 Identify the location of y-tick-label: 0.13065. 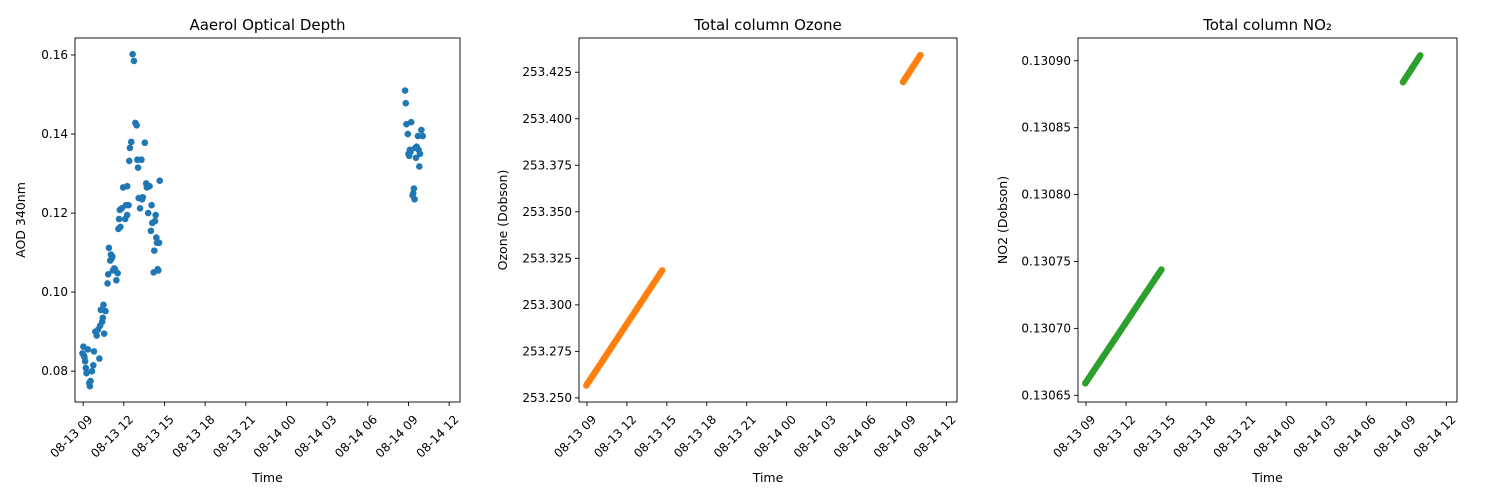
(1046, 395).